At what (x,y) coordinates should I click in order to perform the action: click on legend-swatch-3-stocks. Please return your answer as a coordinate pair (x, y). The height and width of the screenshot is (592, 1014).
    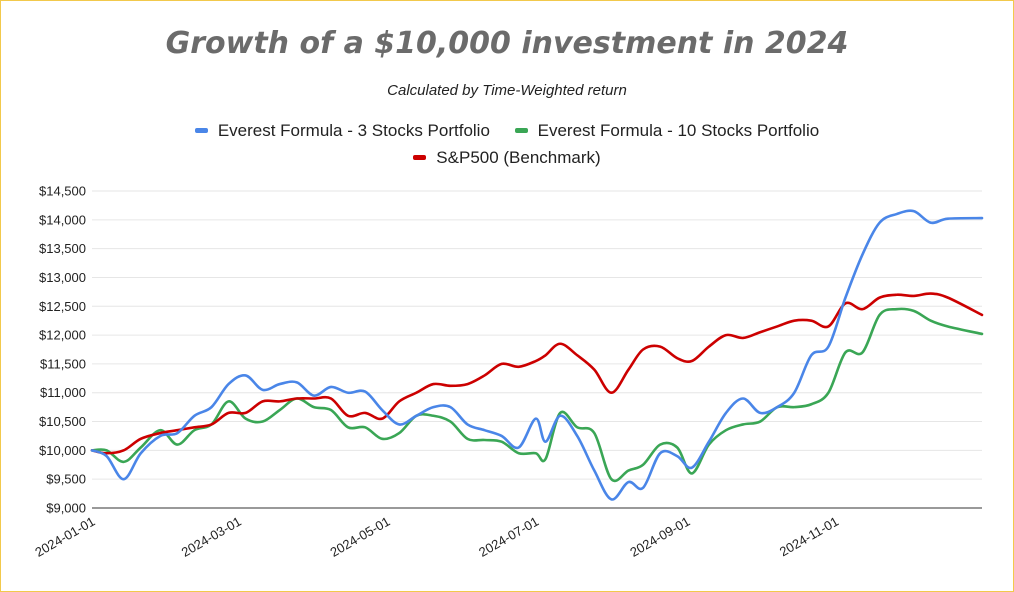
    Looking at the image, I should click on (201, 130).